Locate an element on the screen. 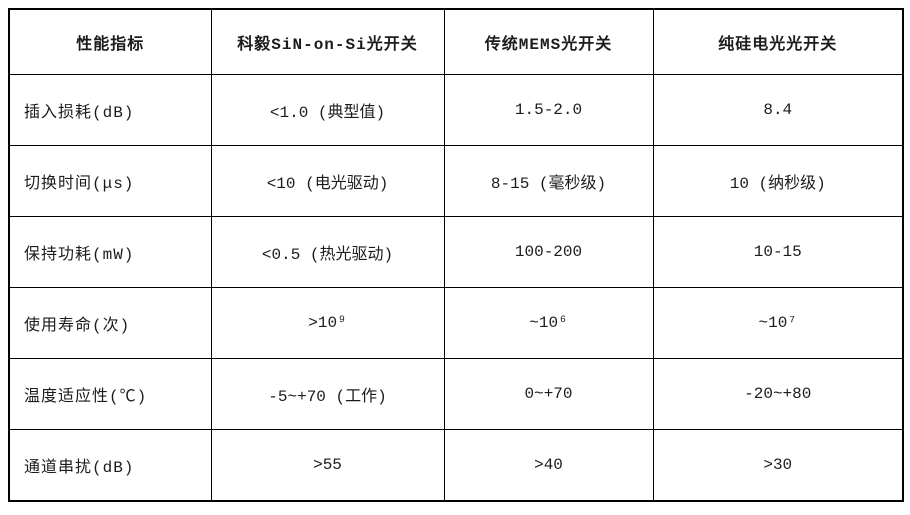 The height and width of the screenshot is (515, 910). value-cell: <10 (电光驱动) is located at coordinates (327, 181).